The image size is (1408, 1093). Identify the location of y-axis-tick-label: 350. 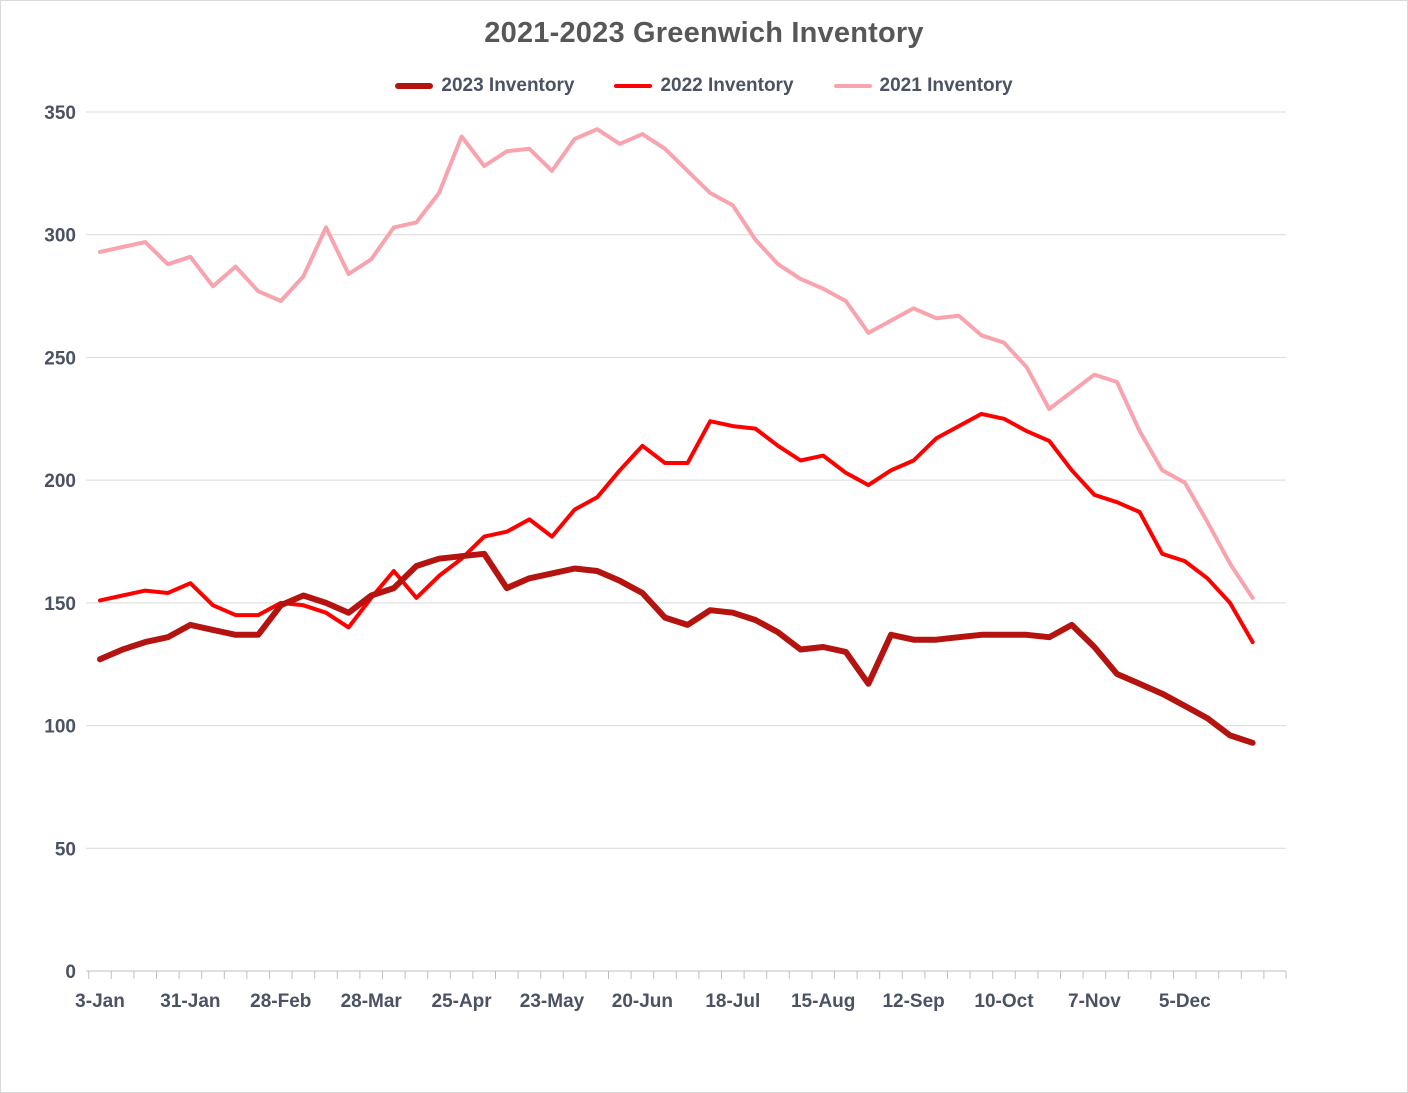
(60, 113).